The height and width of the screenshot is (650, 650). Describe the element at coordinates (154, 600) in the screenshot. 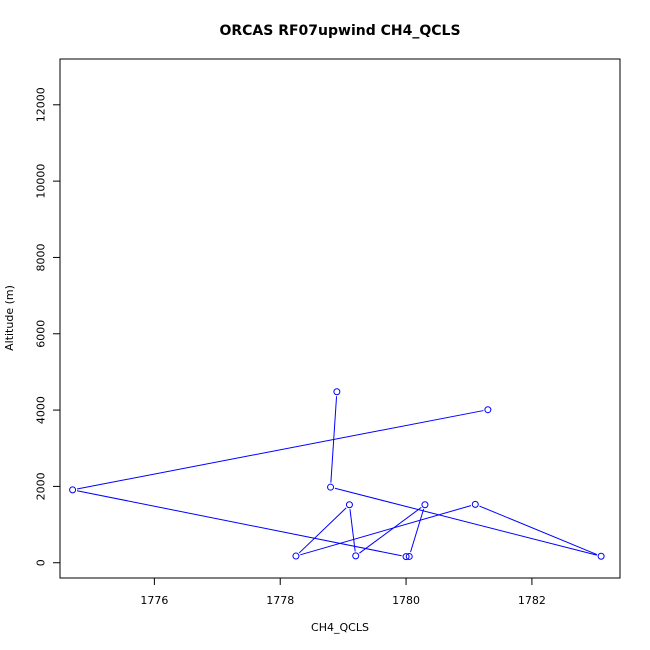

I see `x-tick-label: 1776` at that location.